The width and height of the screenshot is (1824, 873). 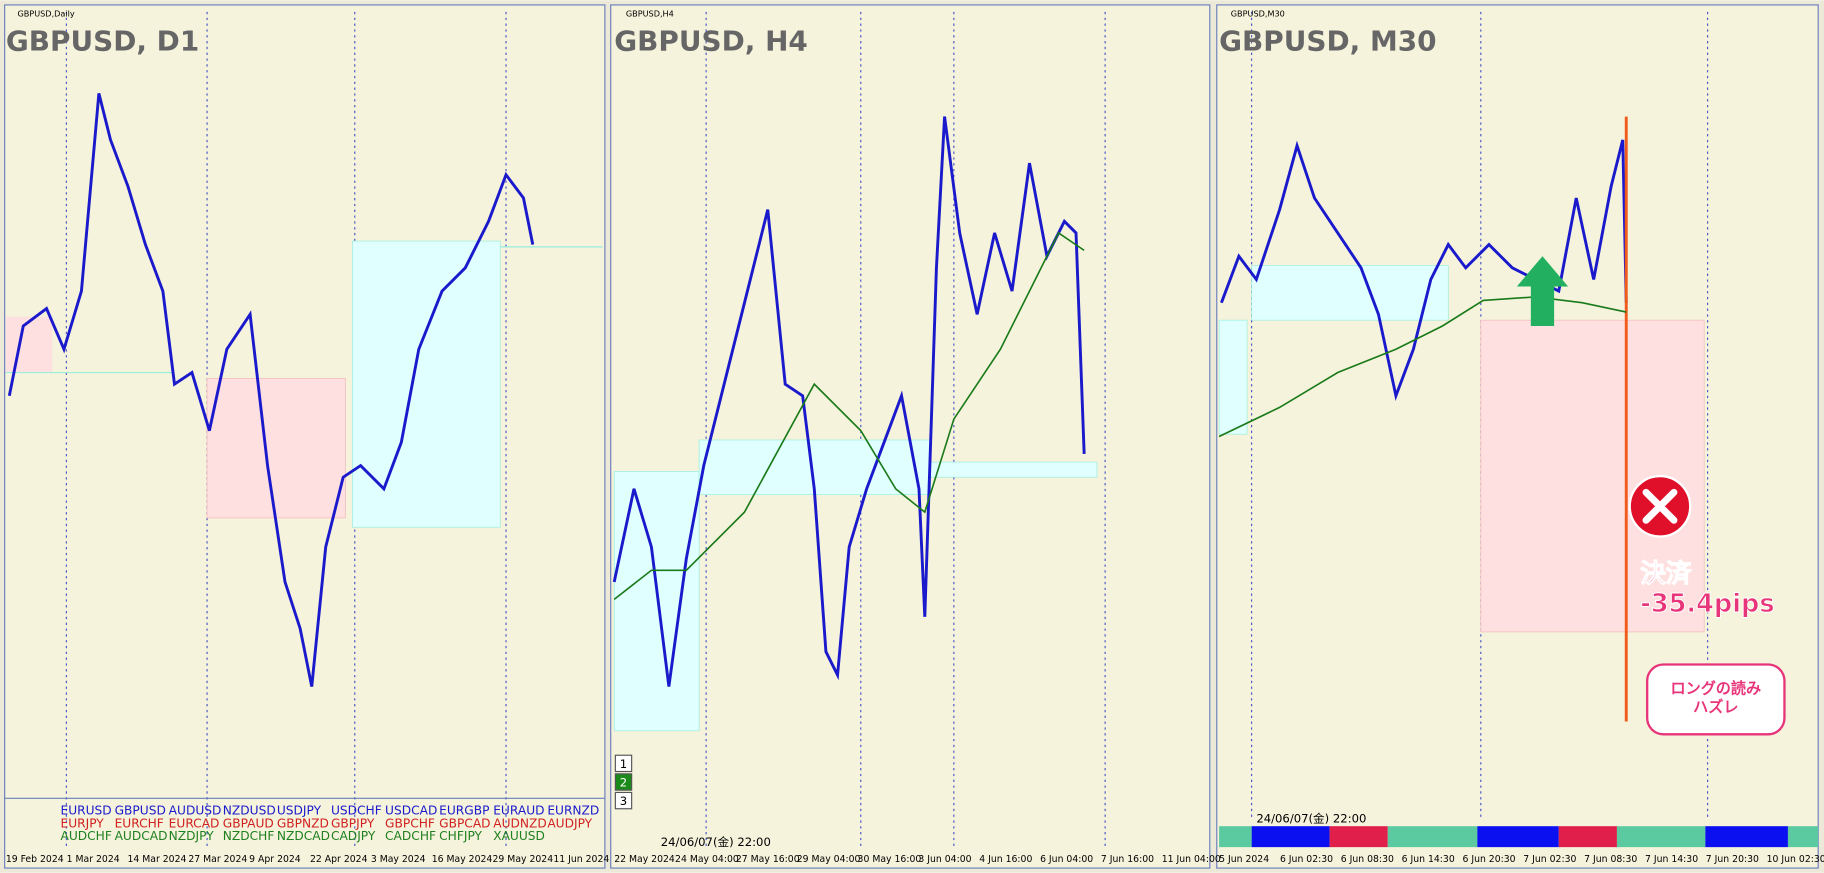 I want to click on date-label: 6 Jun 02:30, so click(x=1306, y=859).